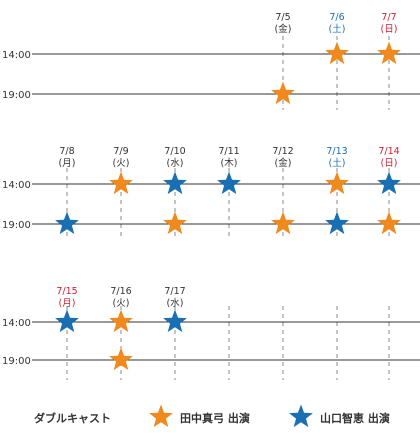 The image size is (420, 445). What do you see at coordinates (355, 418) in the screenshot?
I see `legend-blue-label: 山口智恵 出演` at bounding box center [355, 418].